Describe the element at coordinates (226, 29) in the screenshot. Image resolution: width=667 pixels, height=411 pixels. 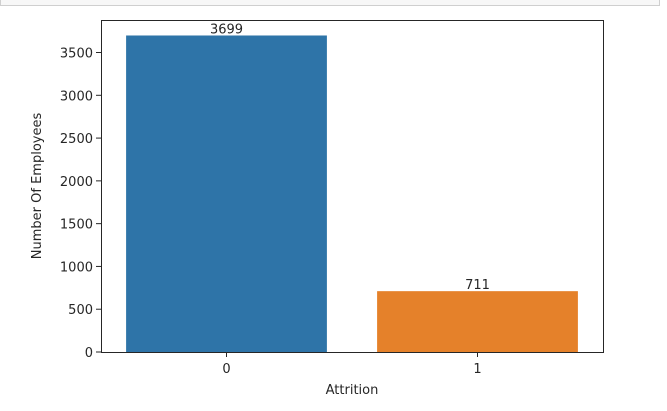
I see `bar-value-label-0: 3699` at that location.